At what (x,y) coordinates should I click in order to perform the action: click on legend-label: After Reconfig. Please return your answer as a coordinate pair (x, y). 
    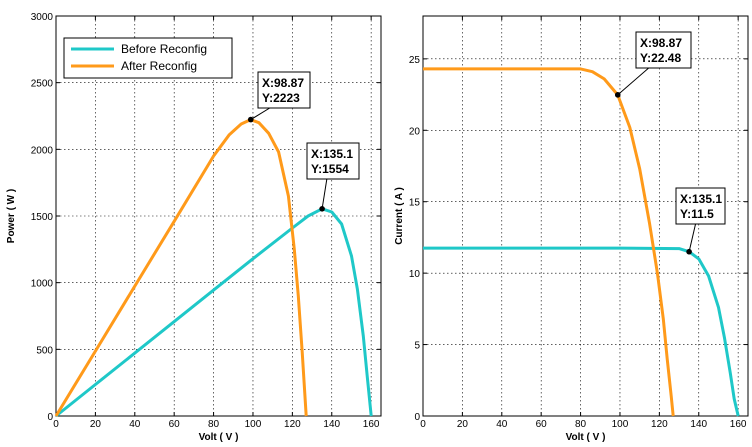
    Looking at the image, I should click on (159, 66).